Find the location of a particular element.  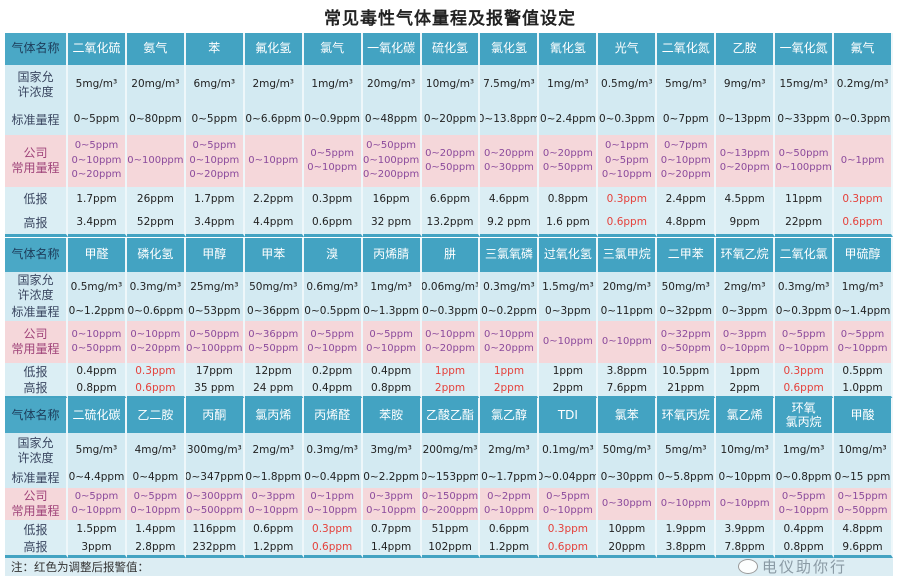

gas-name-header: 苯胺 is located at coordinates (392, 415).